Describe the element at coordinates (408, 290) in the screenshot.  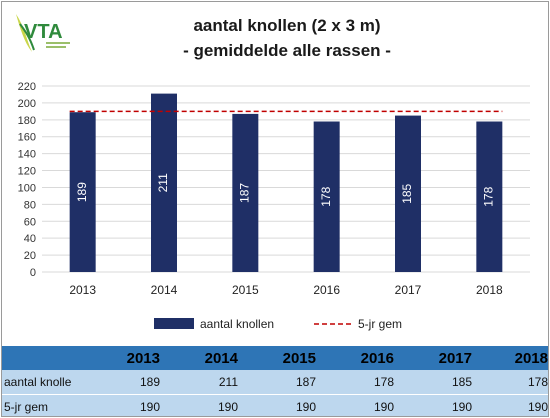
I see `x-tick-label: 2017` at that location.